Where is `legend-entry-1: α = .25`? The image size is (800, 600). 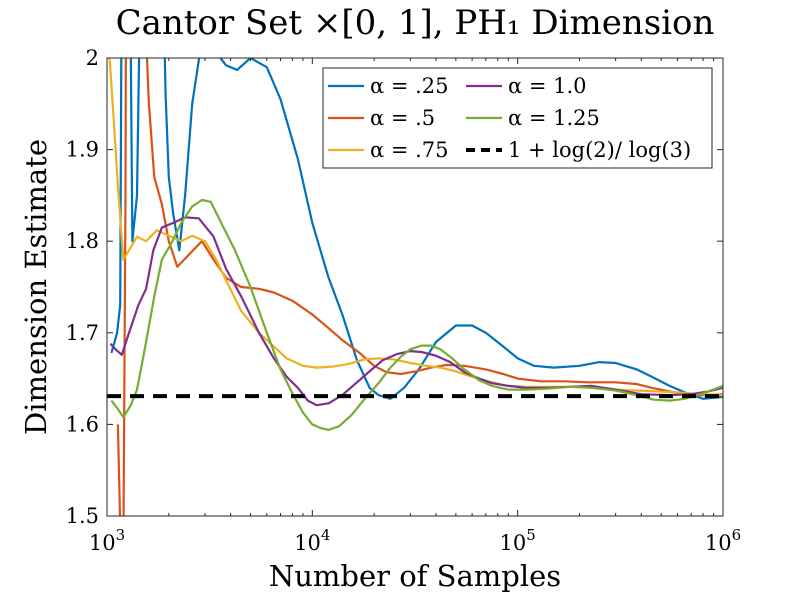
legend-entry-1: α = .25 is located at coordinates (409, 86).